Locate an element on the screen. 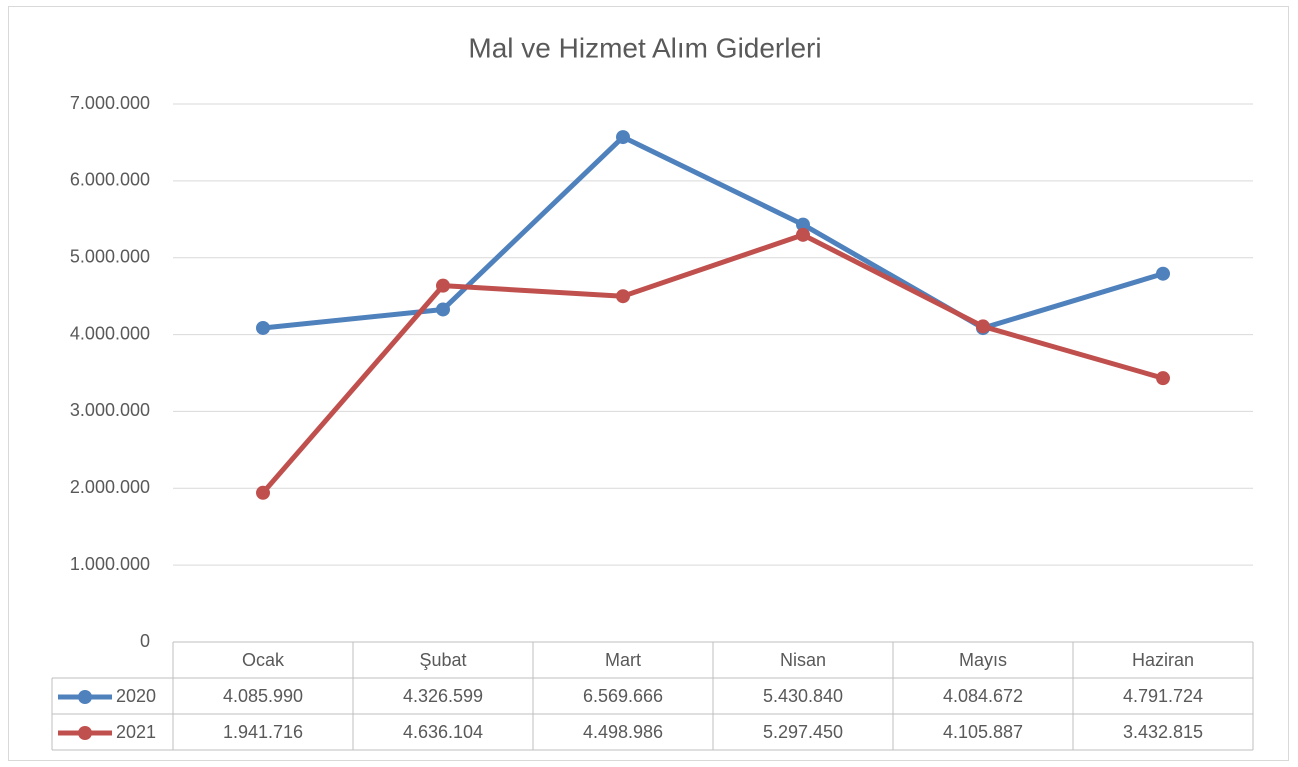 The image size is (1298, 767). y-tick-label: 7.000.000 is located at coordinates (110, 103).